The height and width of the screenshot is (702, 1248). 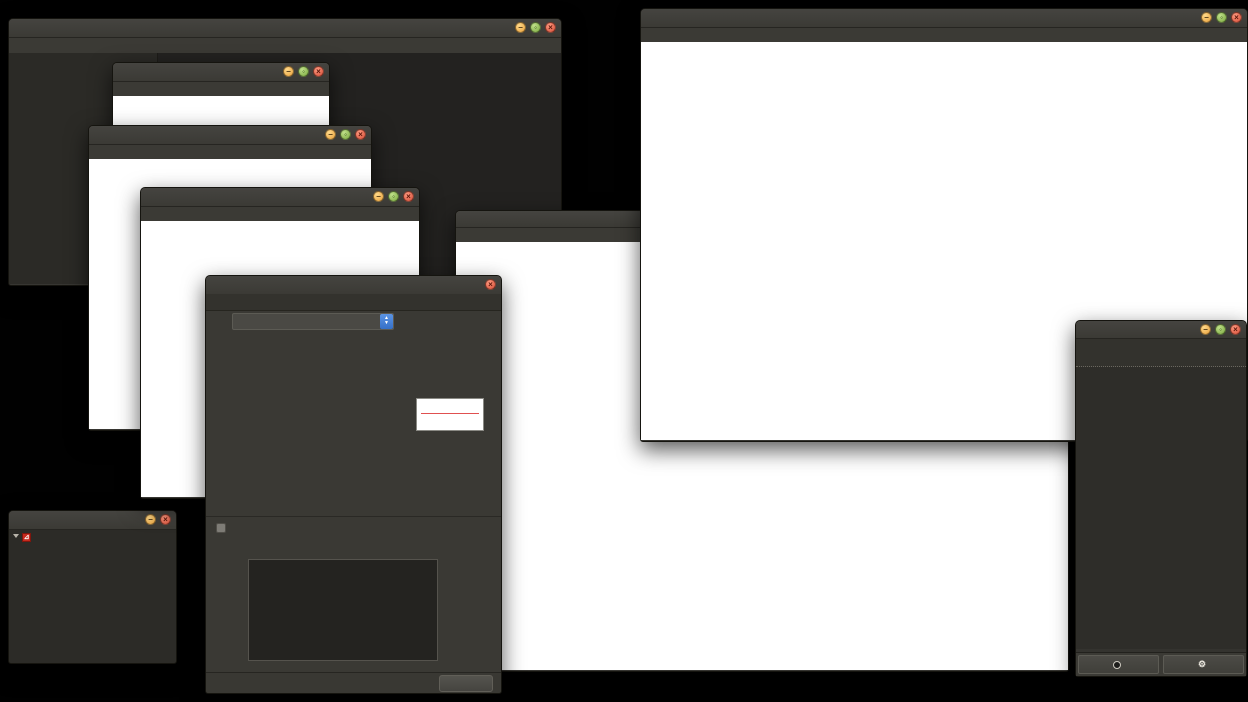 What do you see at coordinates (16, 537) in the screenshot?
I see `expander-icon` at bounding box center [16, 537].